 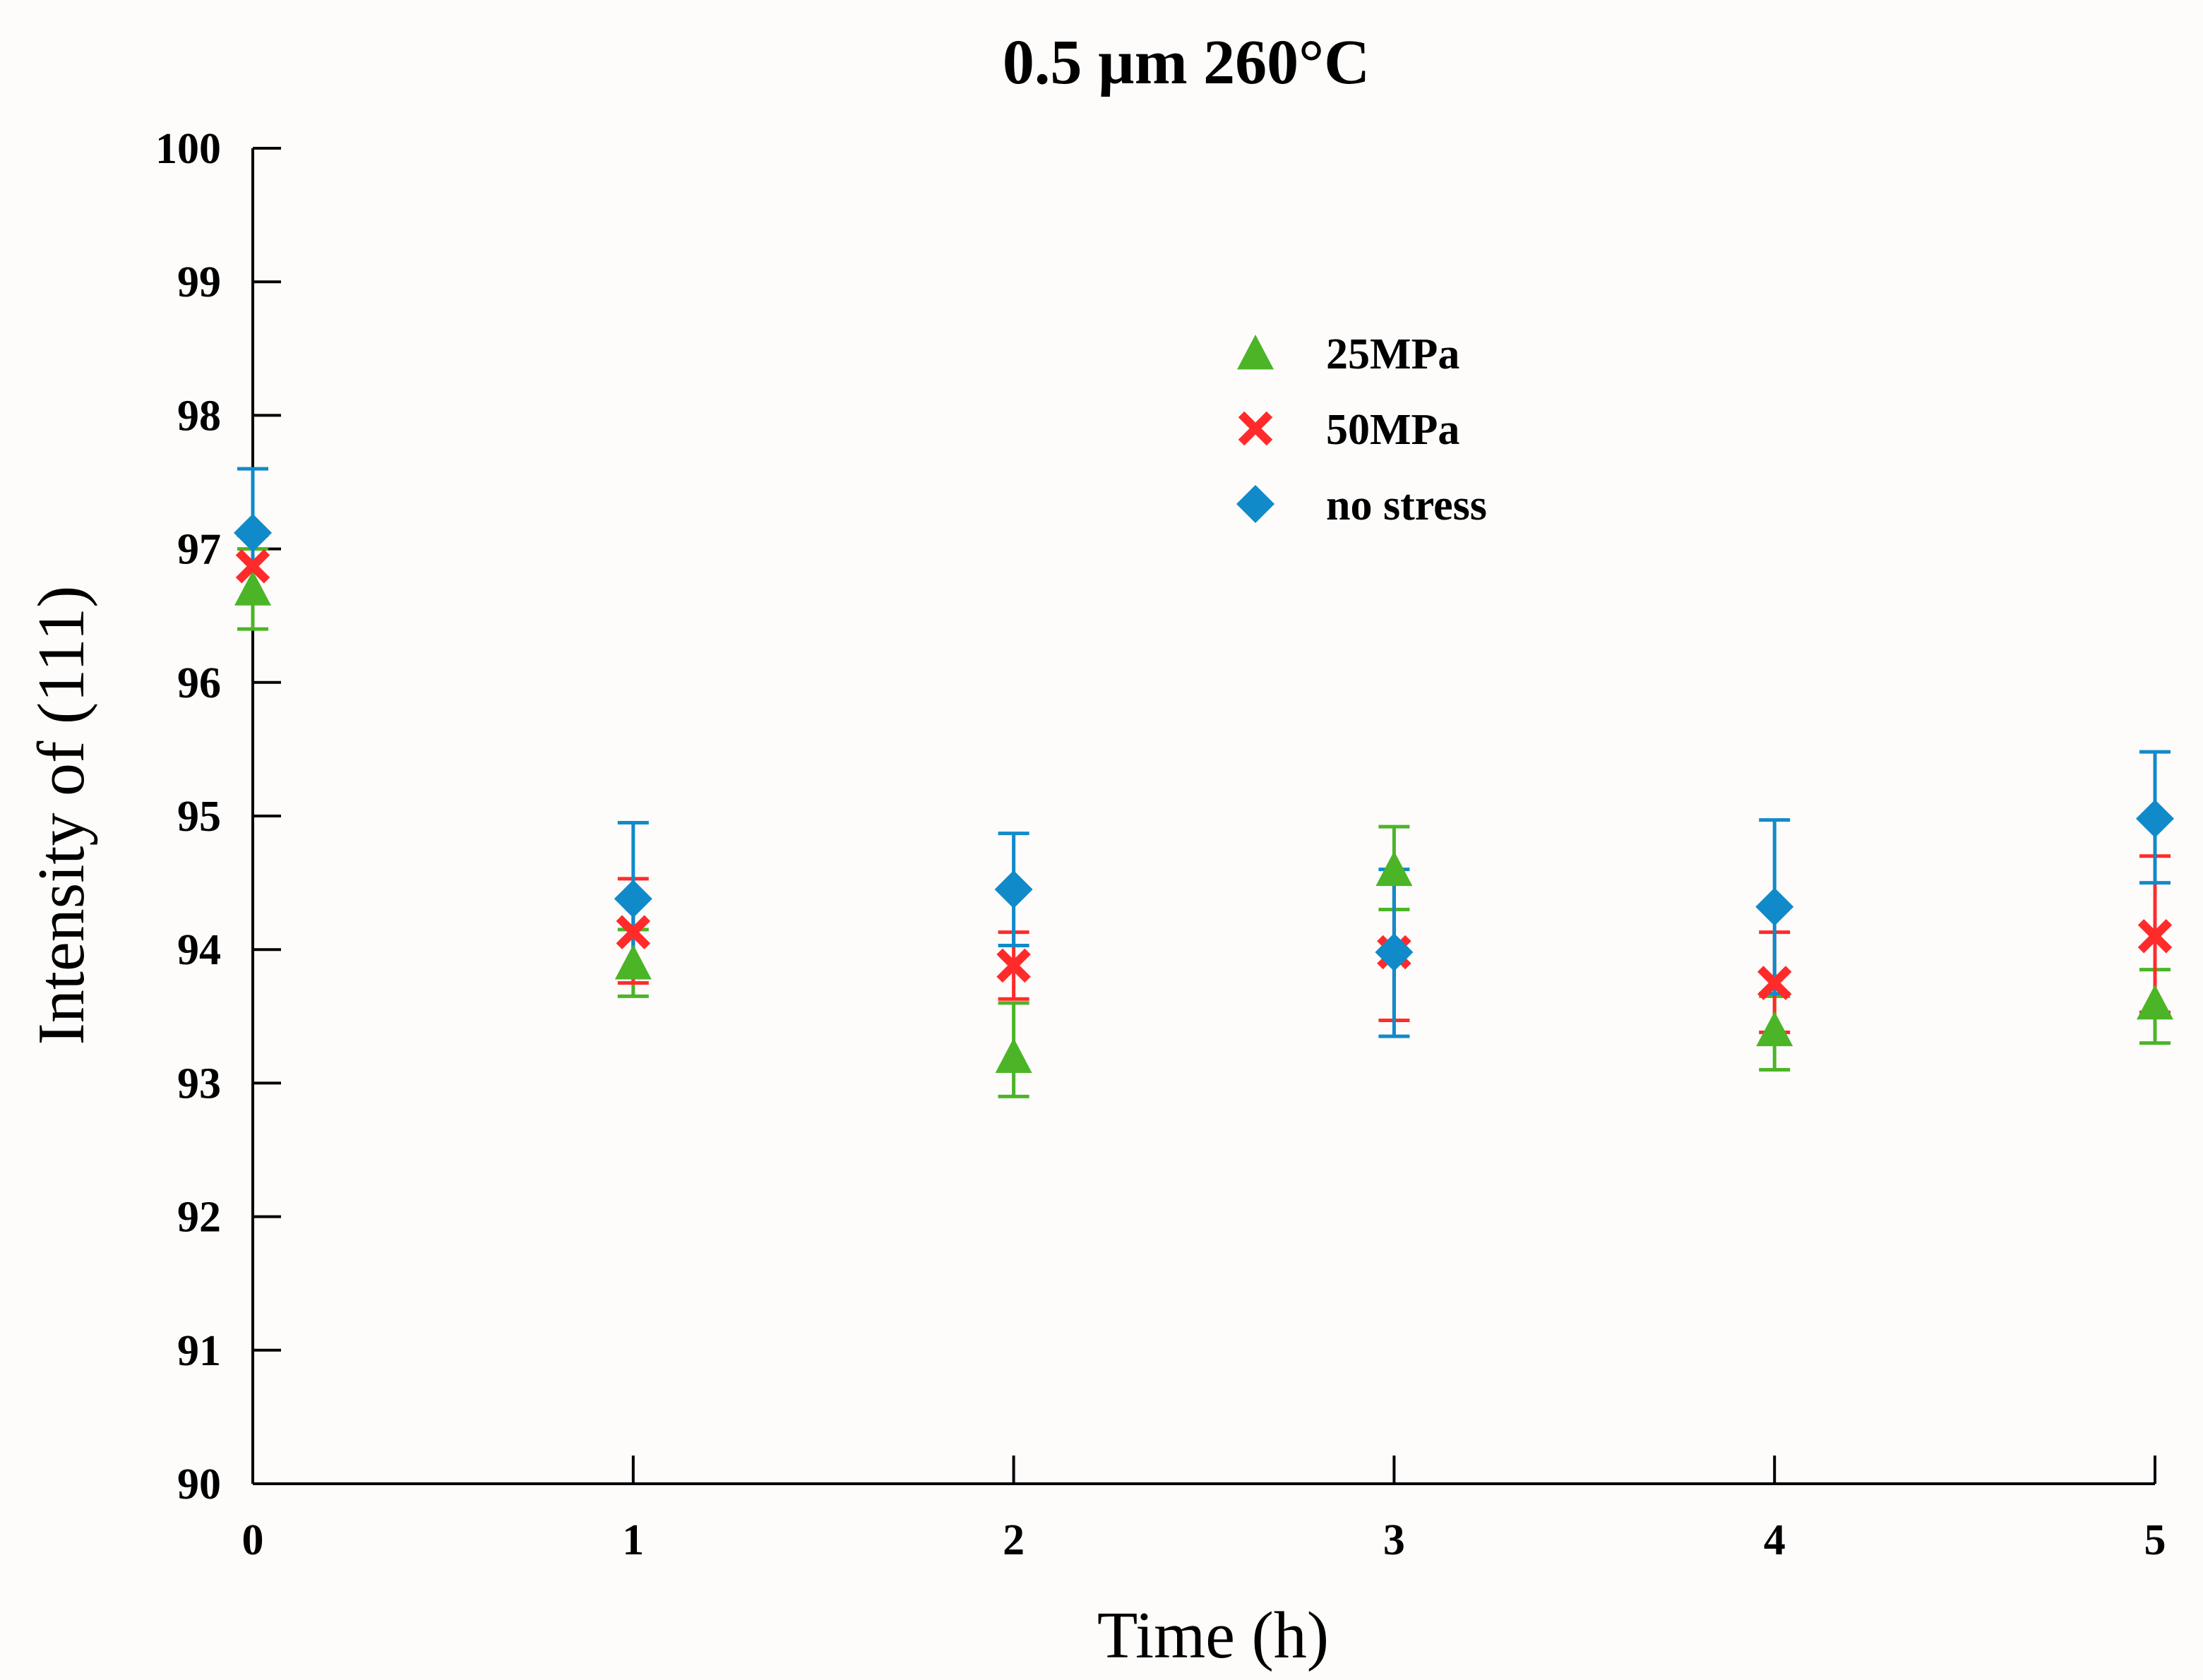 I want to click on y-tick-label: 99, so click(x=199, y=282).